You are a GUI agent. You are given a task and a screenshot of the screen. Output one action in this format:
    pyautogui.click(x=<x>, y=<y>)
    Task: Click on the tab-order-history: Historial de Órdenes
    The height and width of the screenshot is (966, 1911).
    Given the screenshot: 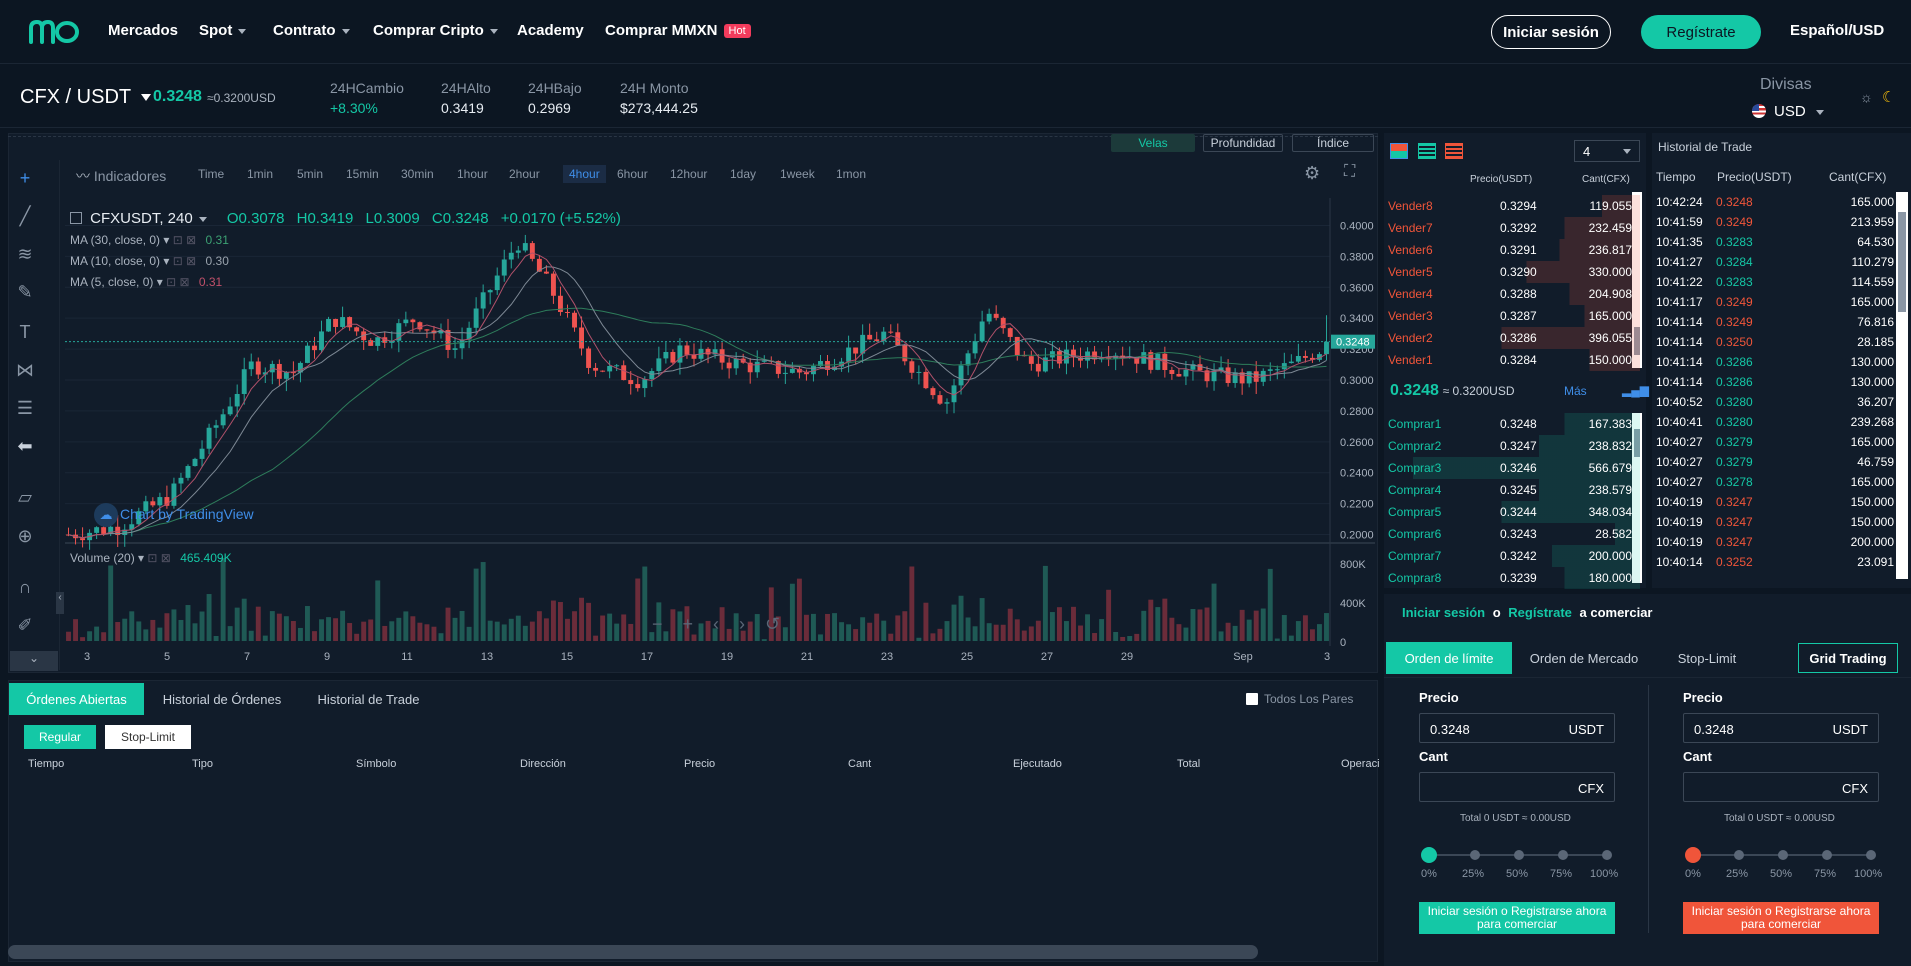 What is the action you would take?
    pyautogui.click(x=222, y=699)
    